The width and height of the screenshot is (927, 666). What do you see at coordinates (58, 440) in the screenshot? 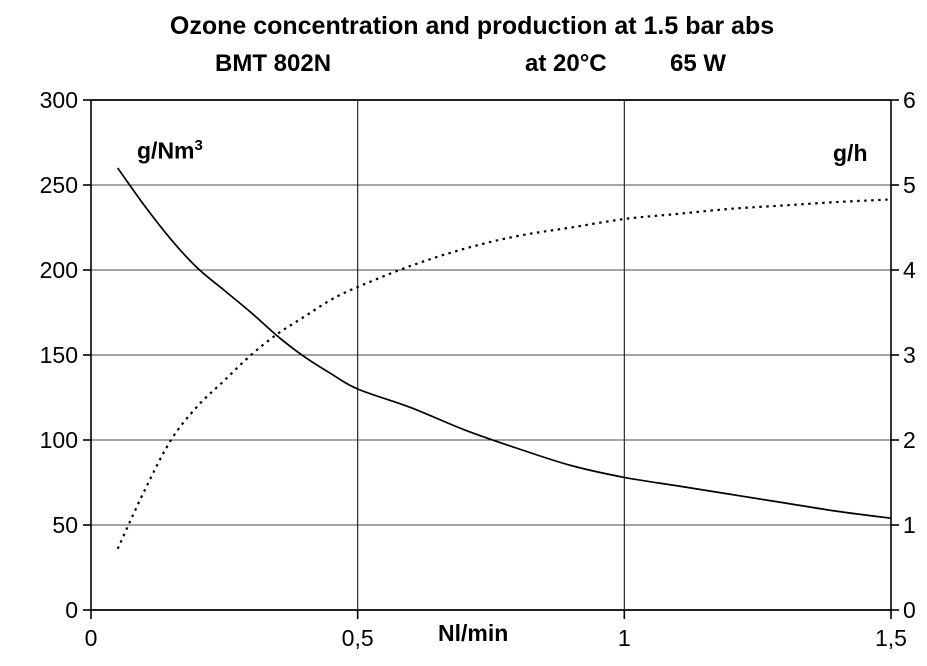
I see `left-axis-tick-label-100: 100` at bounding box center [58, 440].